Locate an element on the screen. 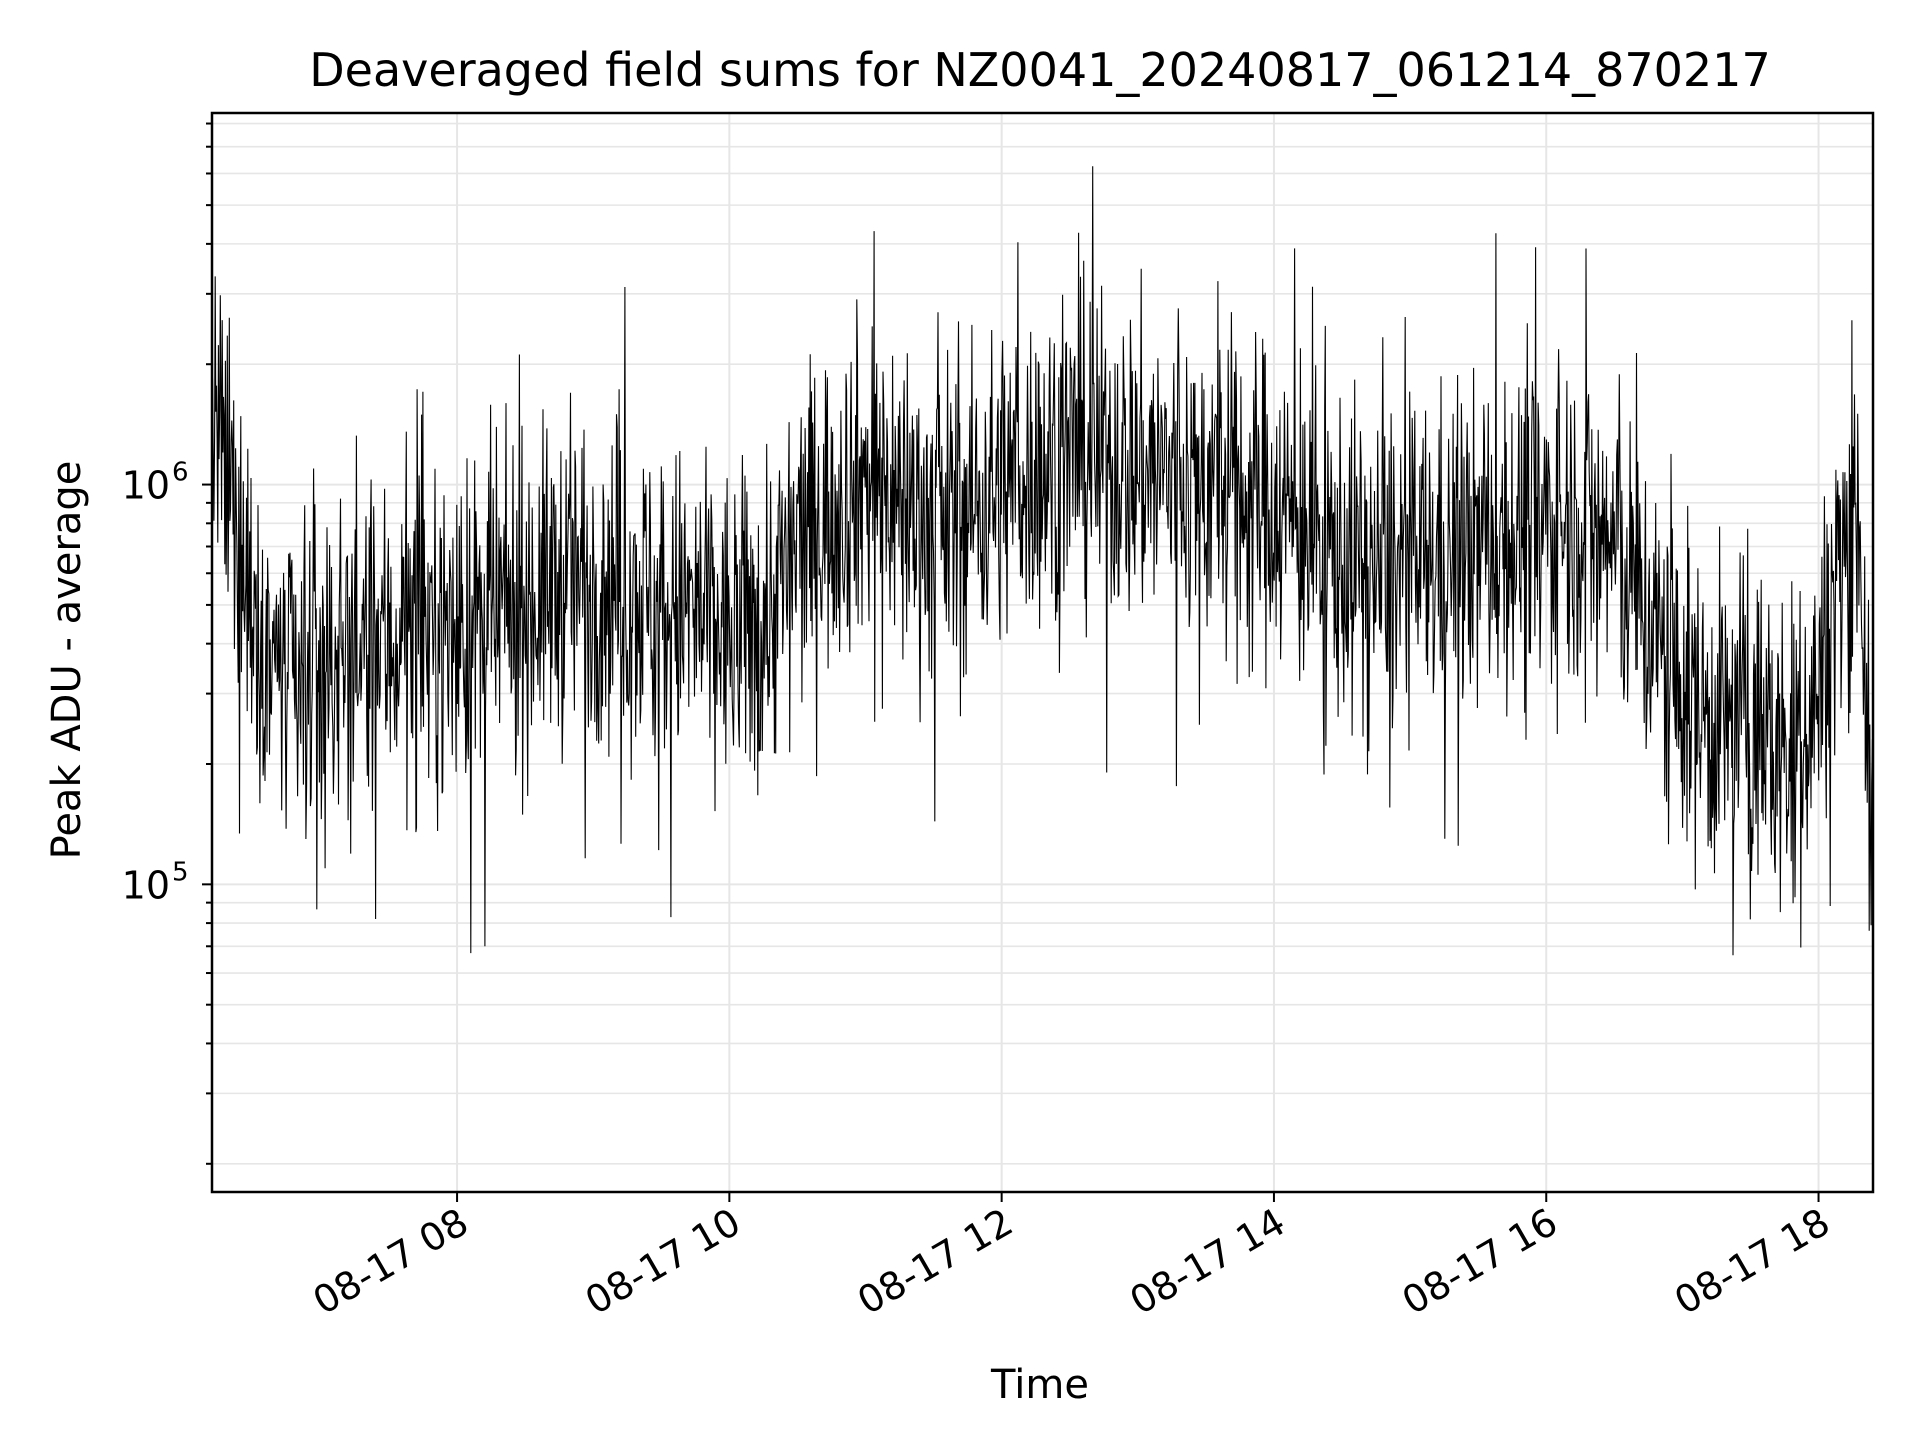 This screenshot has width=1920, height=1445. y-tick-label-exponent: 6 is located at coordinates (180, 473).